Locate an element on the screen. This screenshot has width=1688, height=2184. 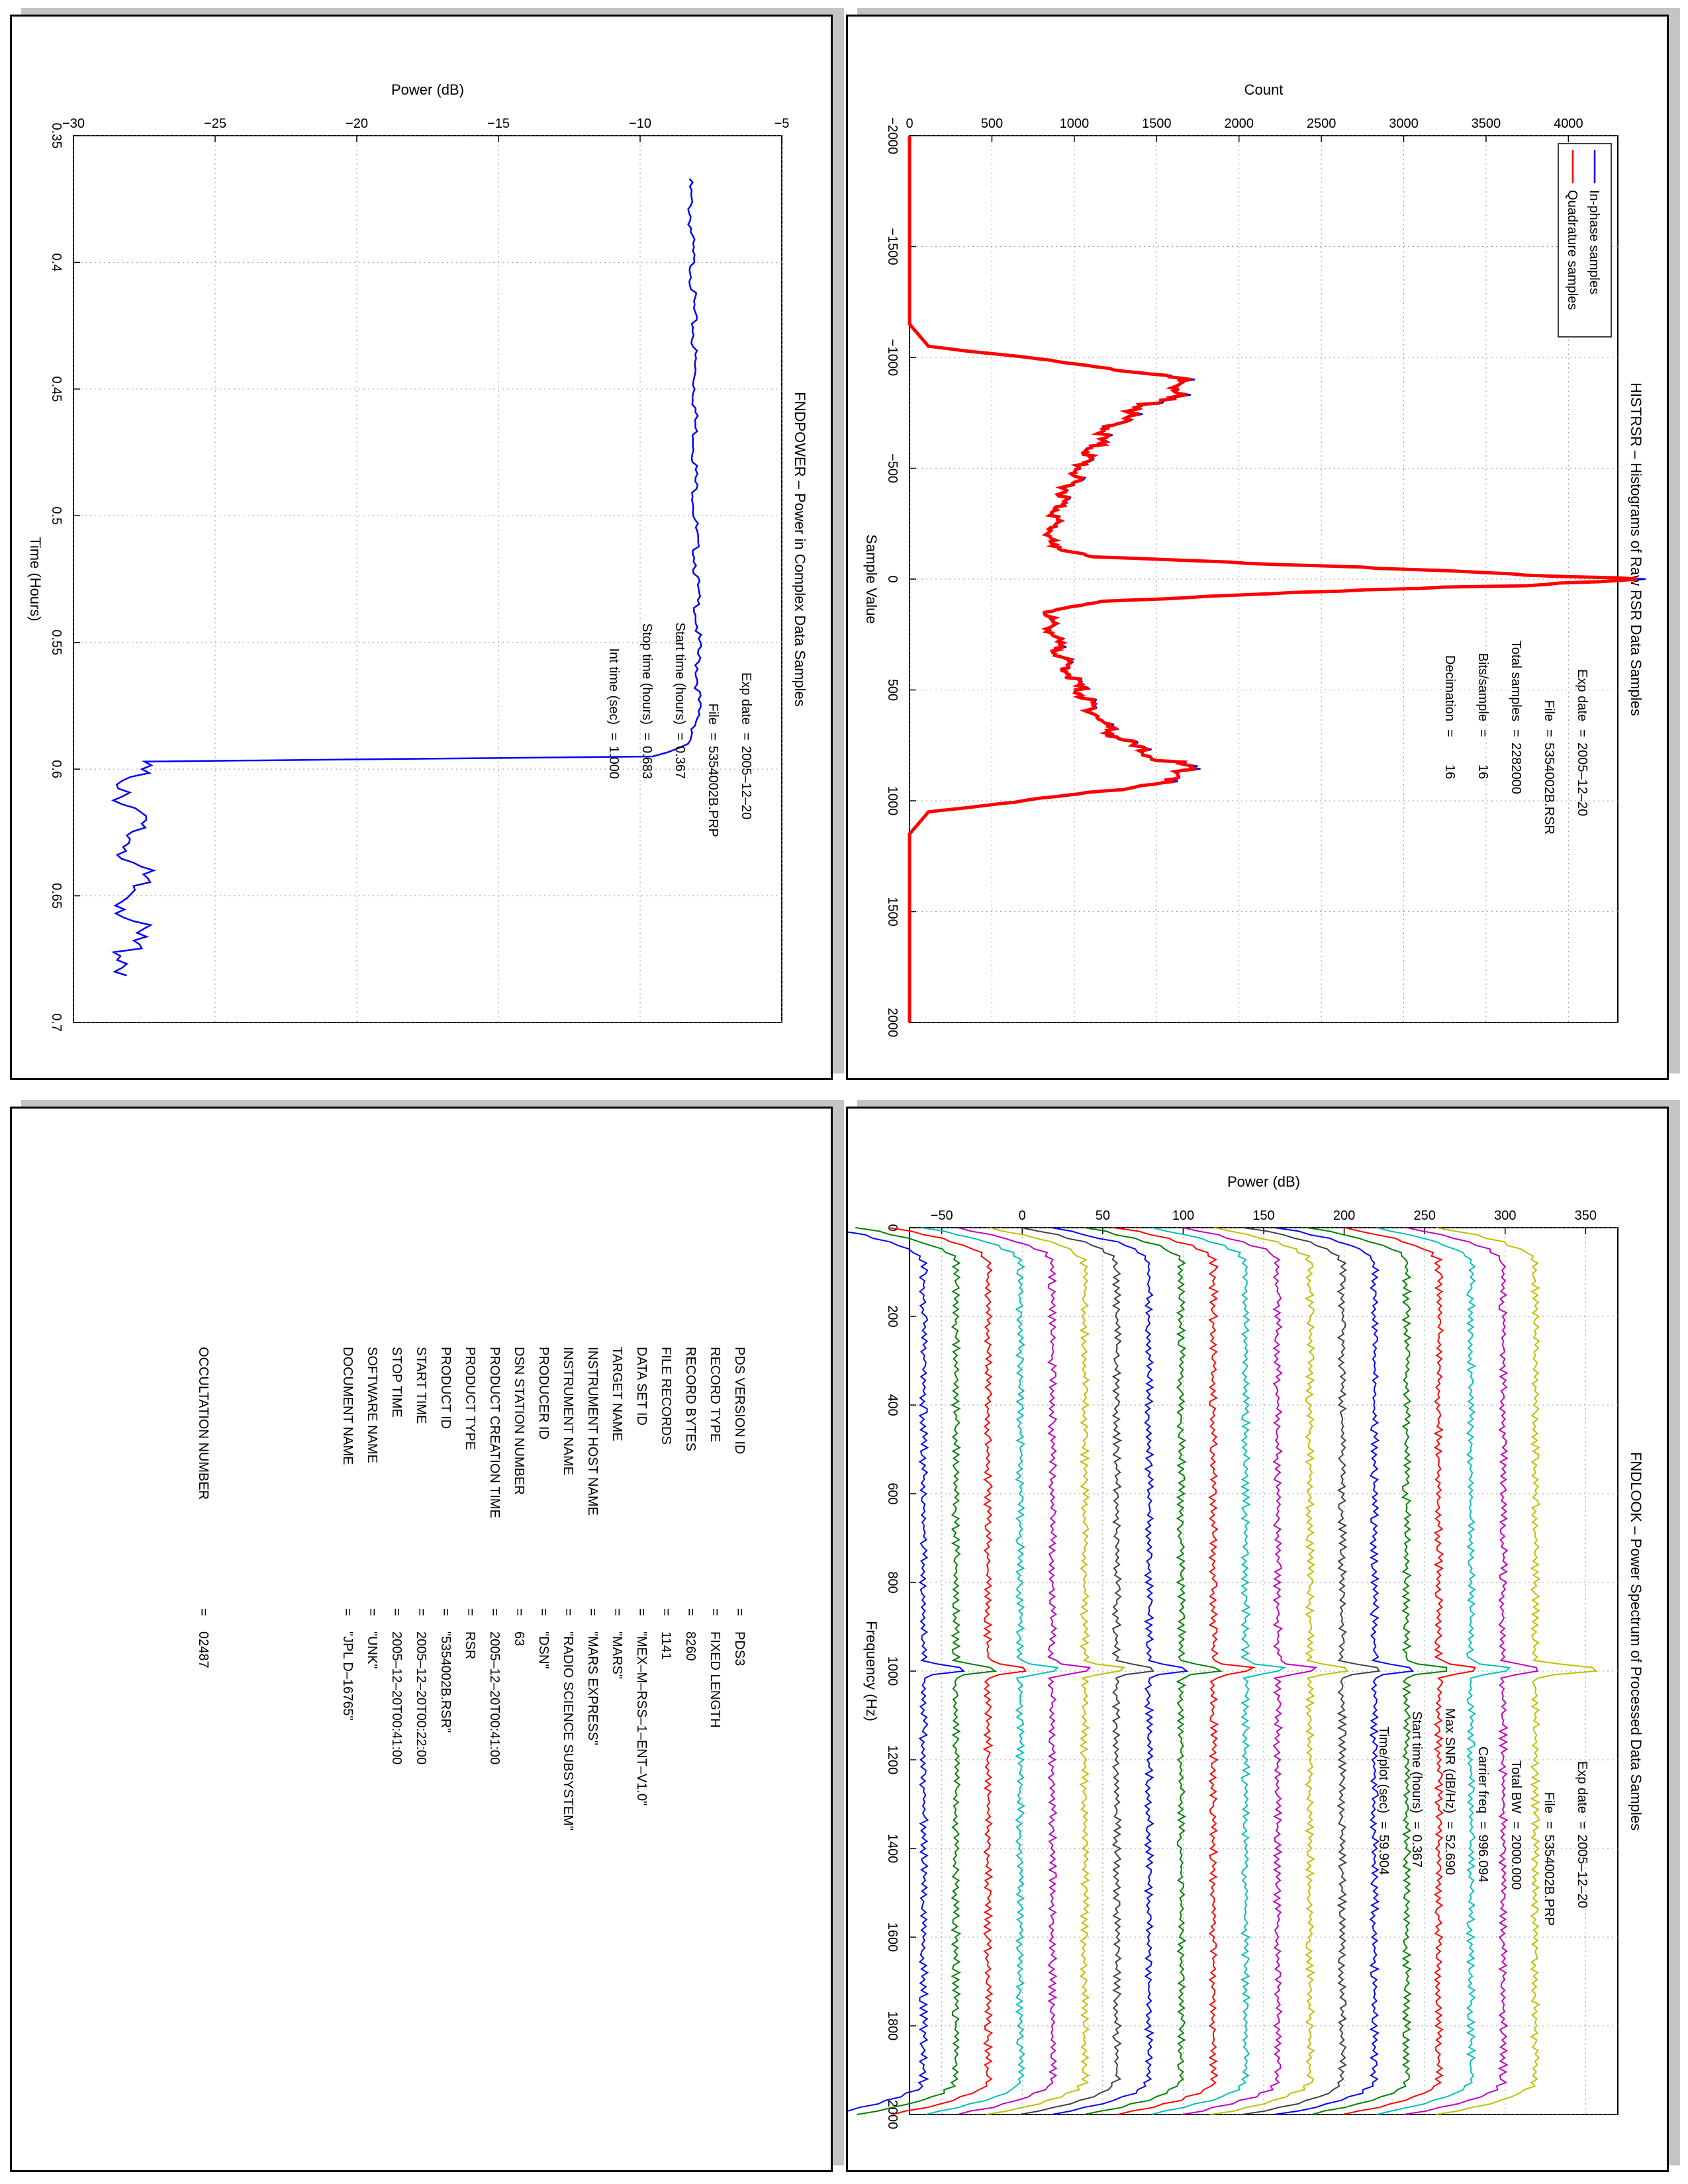
x-tick-label: −1500 is located at coordinates (892, 246).